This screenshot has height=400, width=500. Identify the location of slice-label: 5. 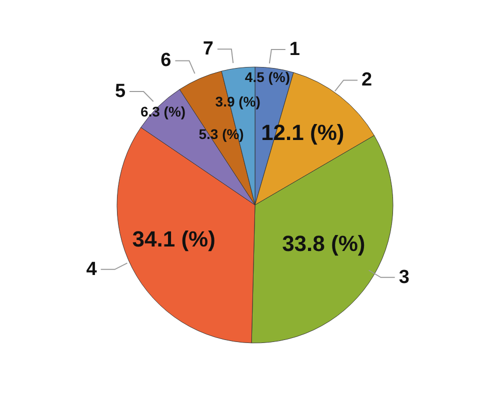
(120, 91).